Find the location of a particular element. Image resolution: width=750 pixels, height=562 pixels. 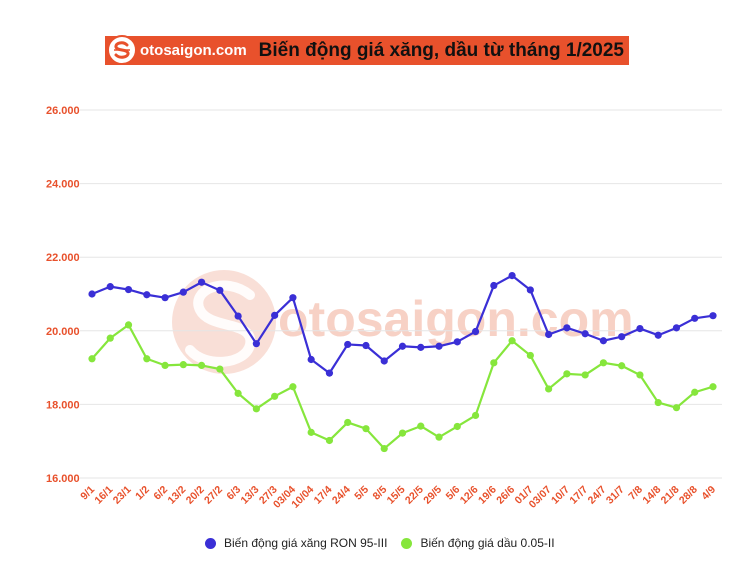

y-tick-label: 18.000 is located at coordinates (63, 405).